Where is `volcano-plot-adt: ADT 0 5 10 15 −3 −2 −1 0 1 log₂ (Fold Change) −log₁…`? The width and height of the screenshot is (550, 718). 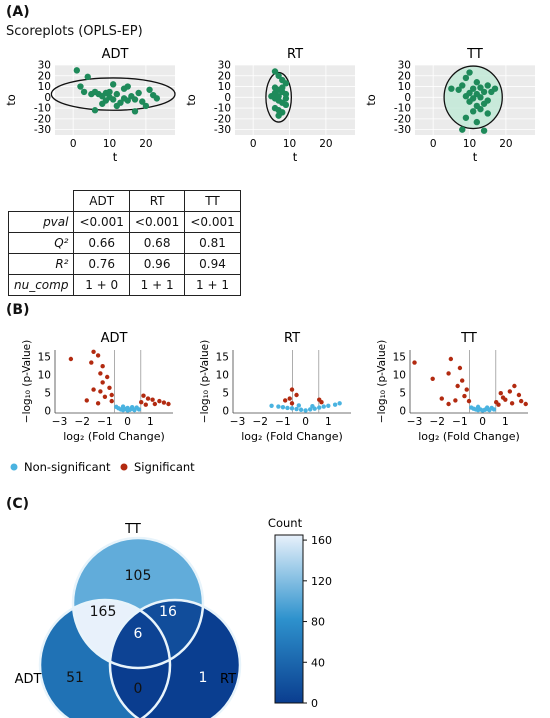
volcano-plot-adt: ADT 0 5 10 15 −3 −2 −1 0 1 log₂ (Fold Change) −log₁… is located at coordinates (97, 387).